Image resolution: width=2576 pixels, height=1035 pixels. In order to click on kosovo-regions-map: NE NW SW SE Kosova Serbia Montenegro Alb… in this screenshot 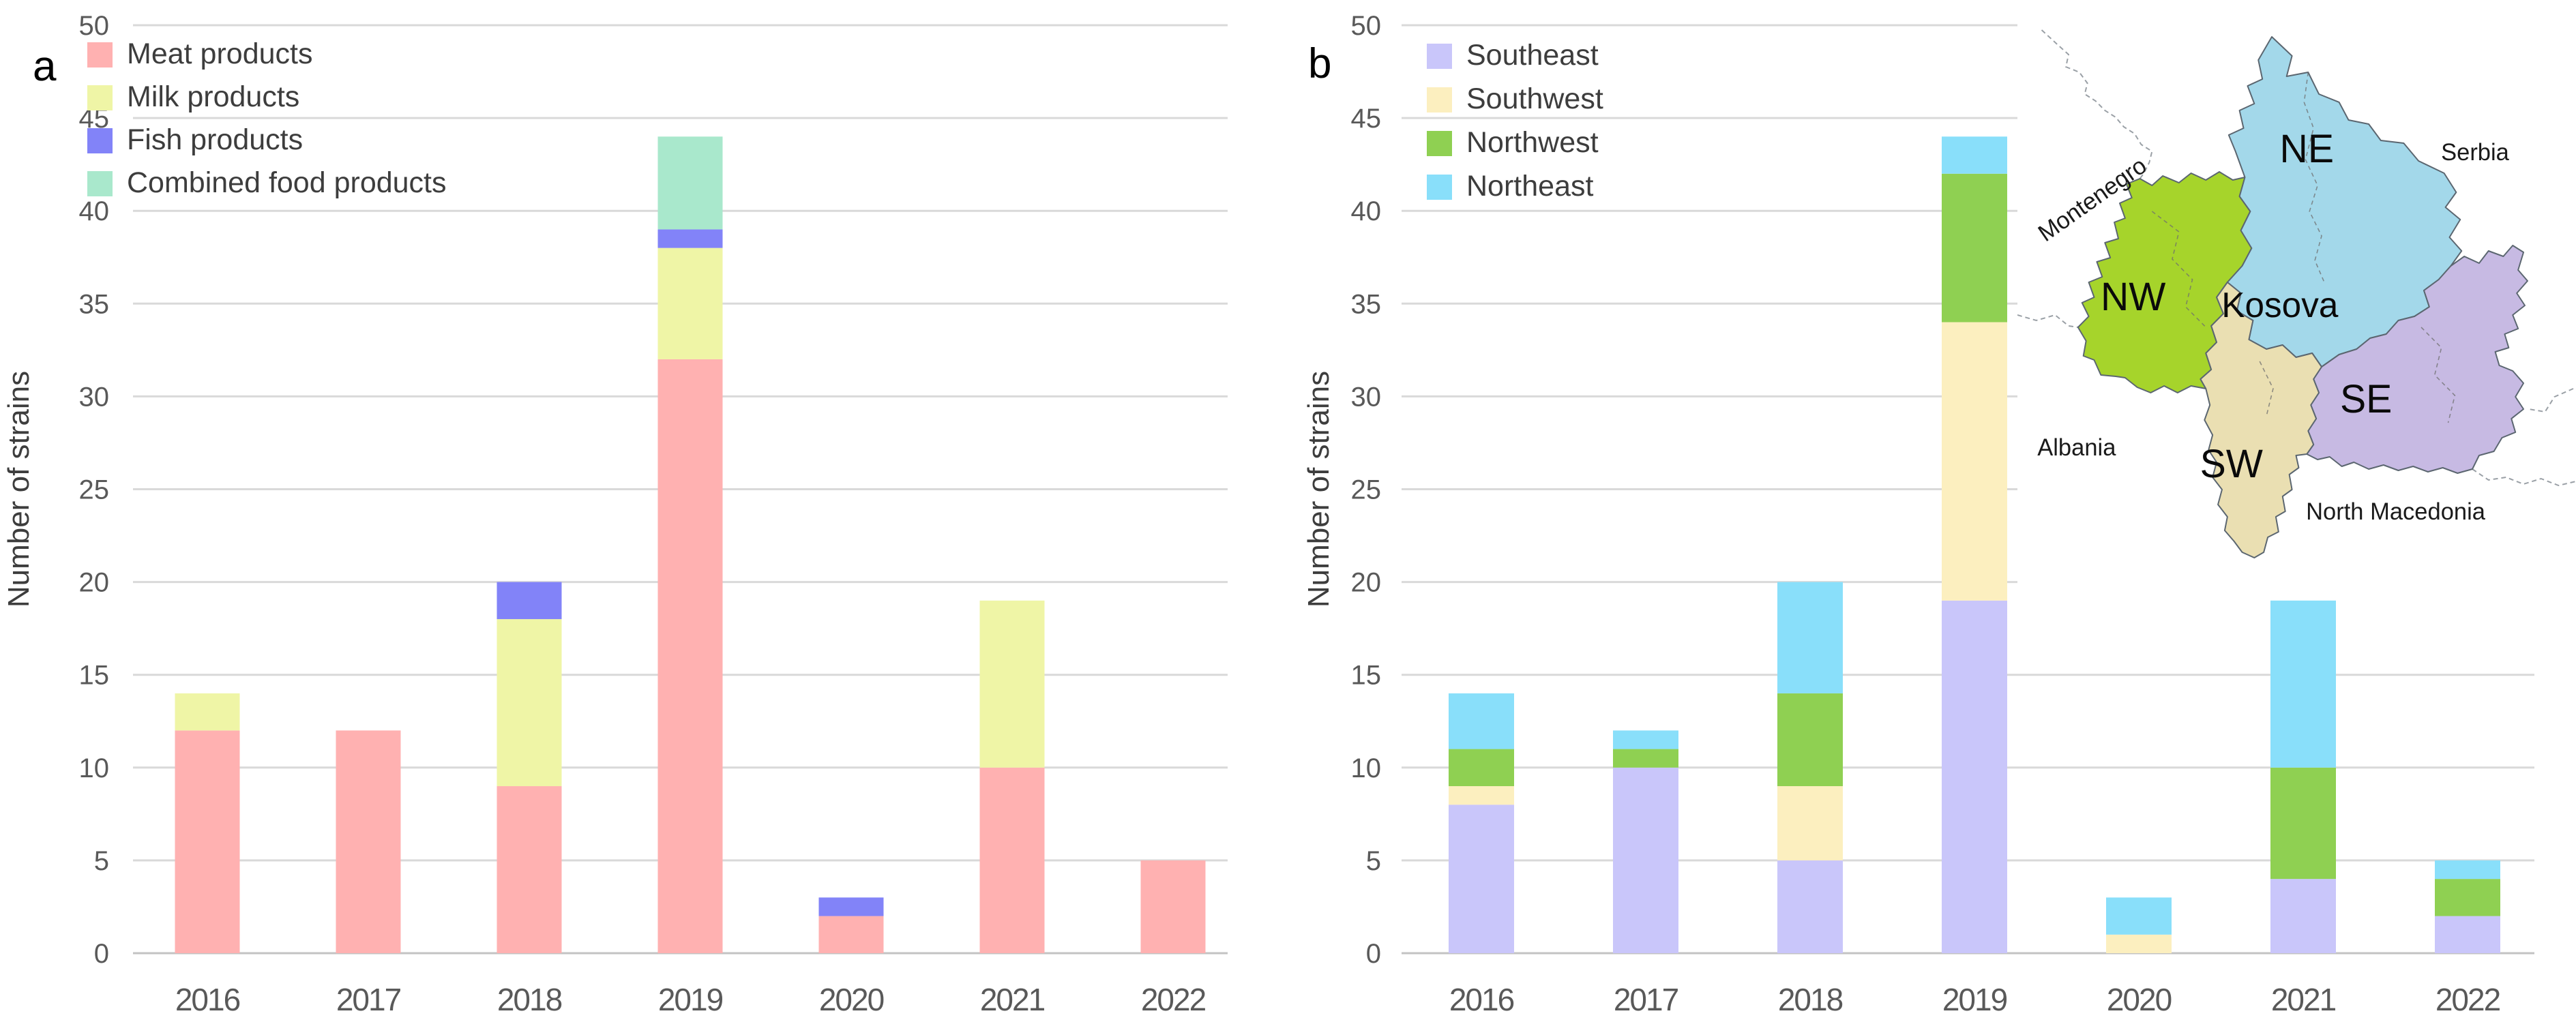, I will do `click(2296, 293)`.